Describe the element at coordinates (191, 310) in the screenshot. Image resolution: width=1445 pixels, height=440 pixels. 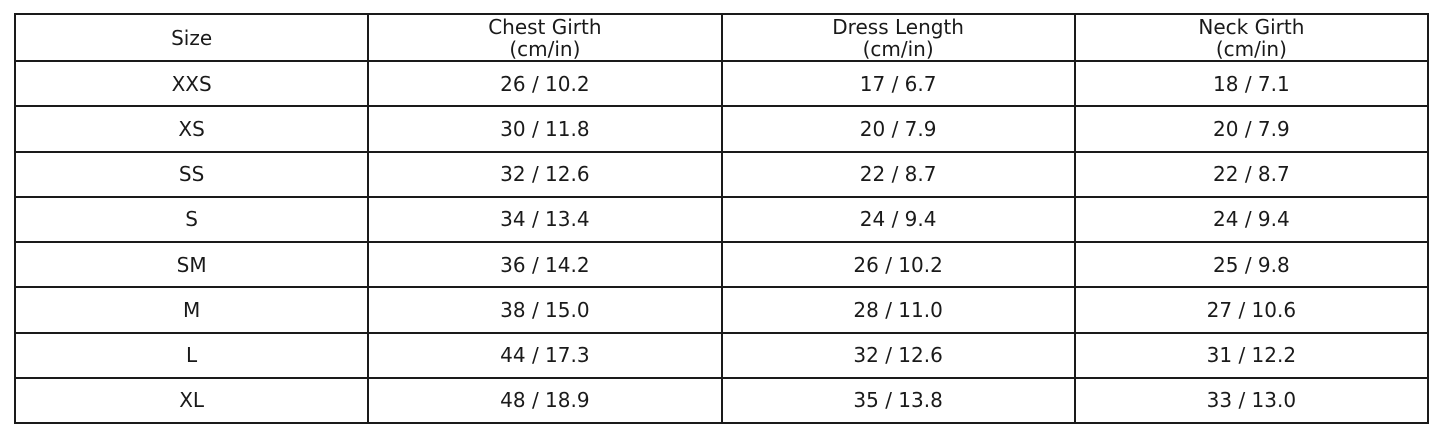
I see `size-cell: M` at that location.